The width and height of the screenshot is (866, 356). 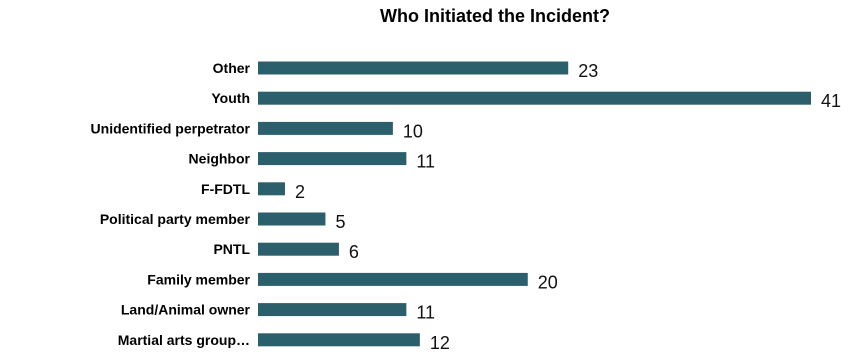 What do you see at coordinates (495, 16) in the screenshot?
I see `chart-title: Who Initiated the Incident?` at bounding box center [495, 16].